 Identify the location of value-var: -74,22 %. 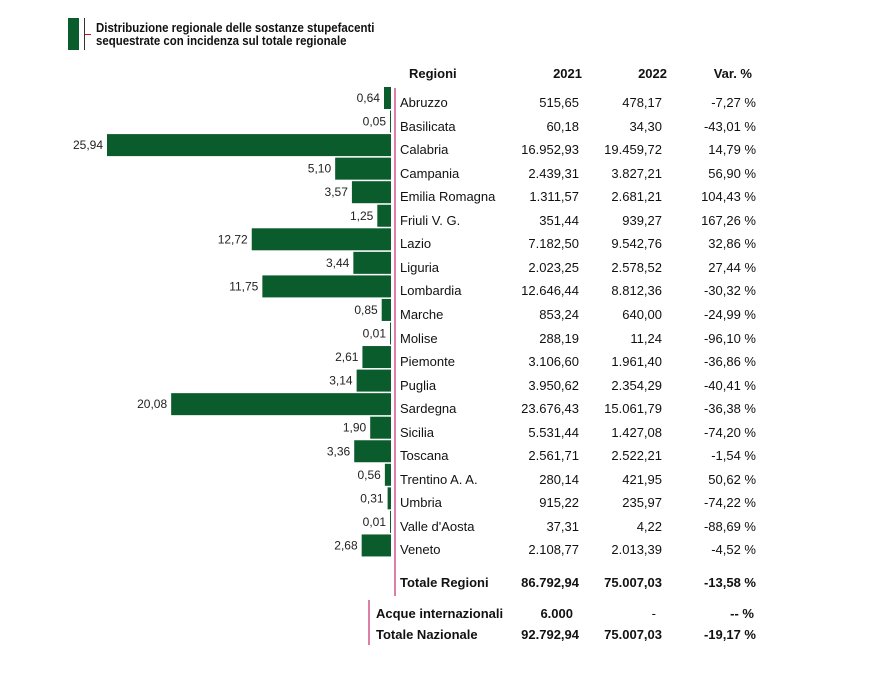
(729, 503).